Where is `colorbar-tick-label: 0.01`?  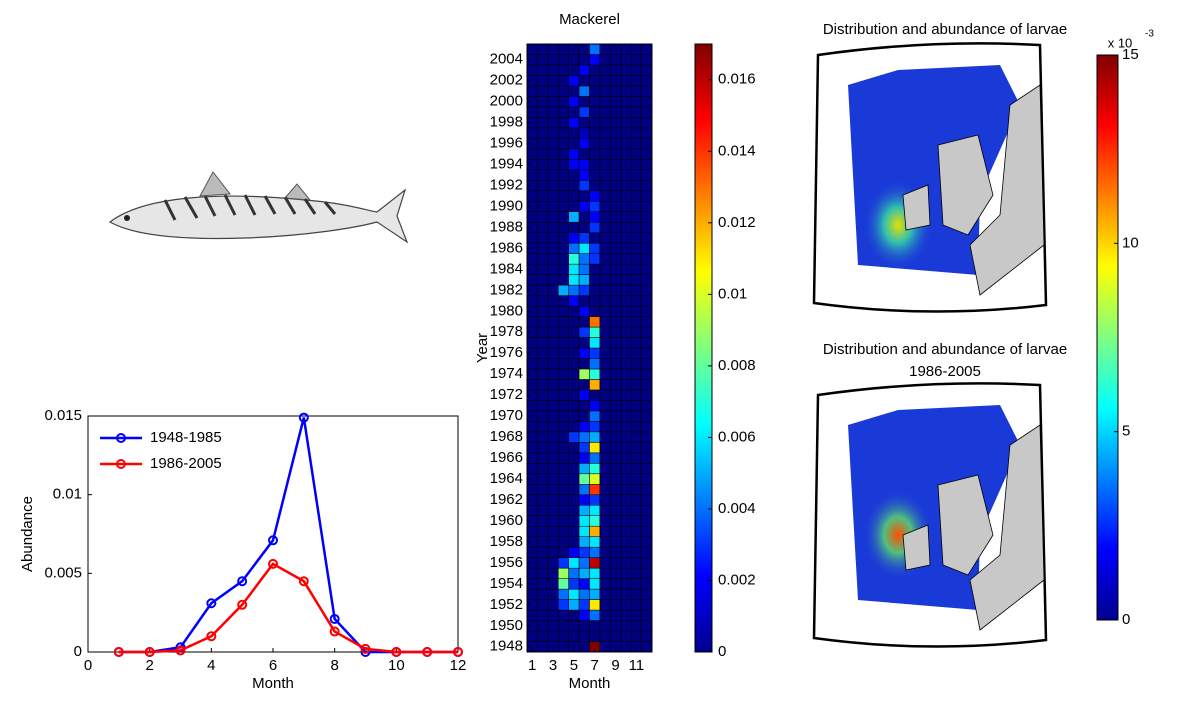 colorbar-tick-label: 0.01 is located at coordinates (732, 293).